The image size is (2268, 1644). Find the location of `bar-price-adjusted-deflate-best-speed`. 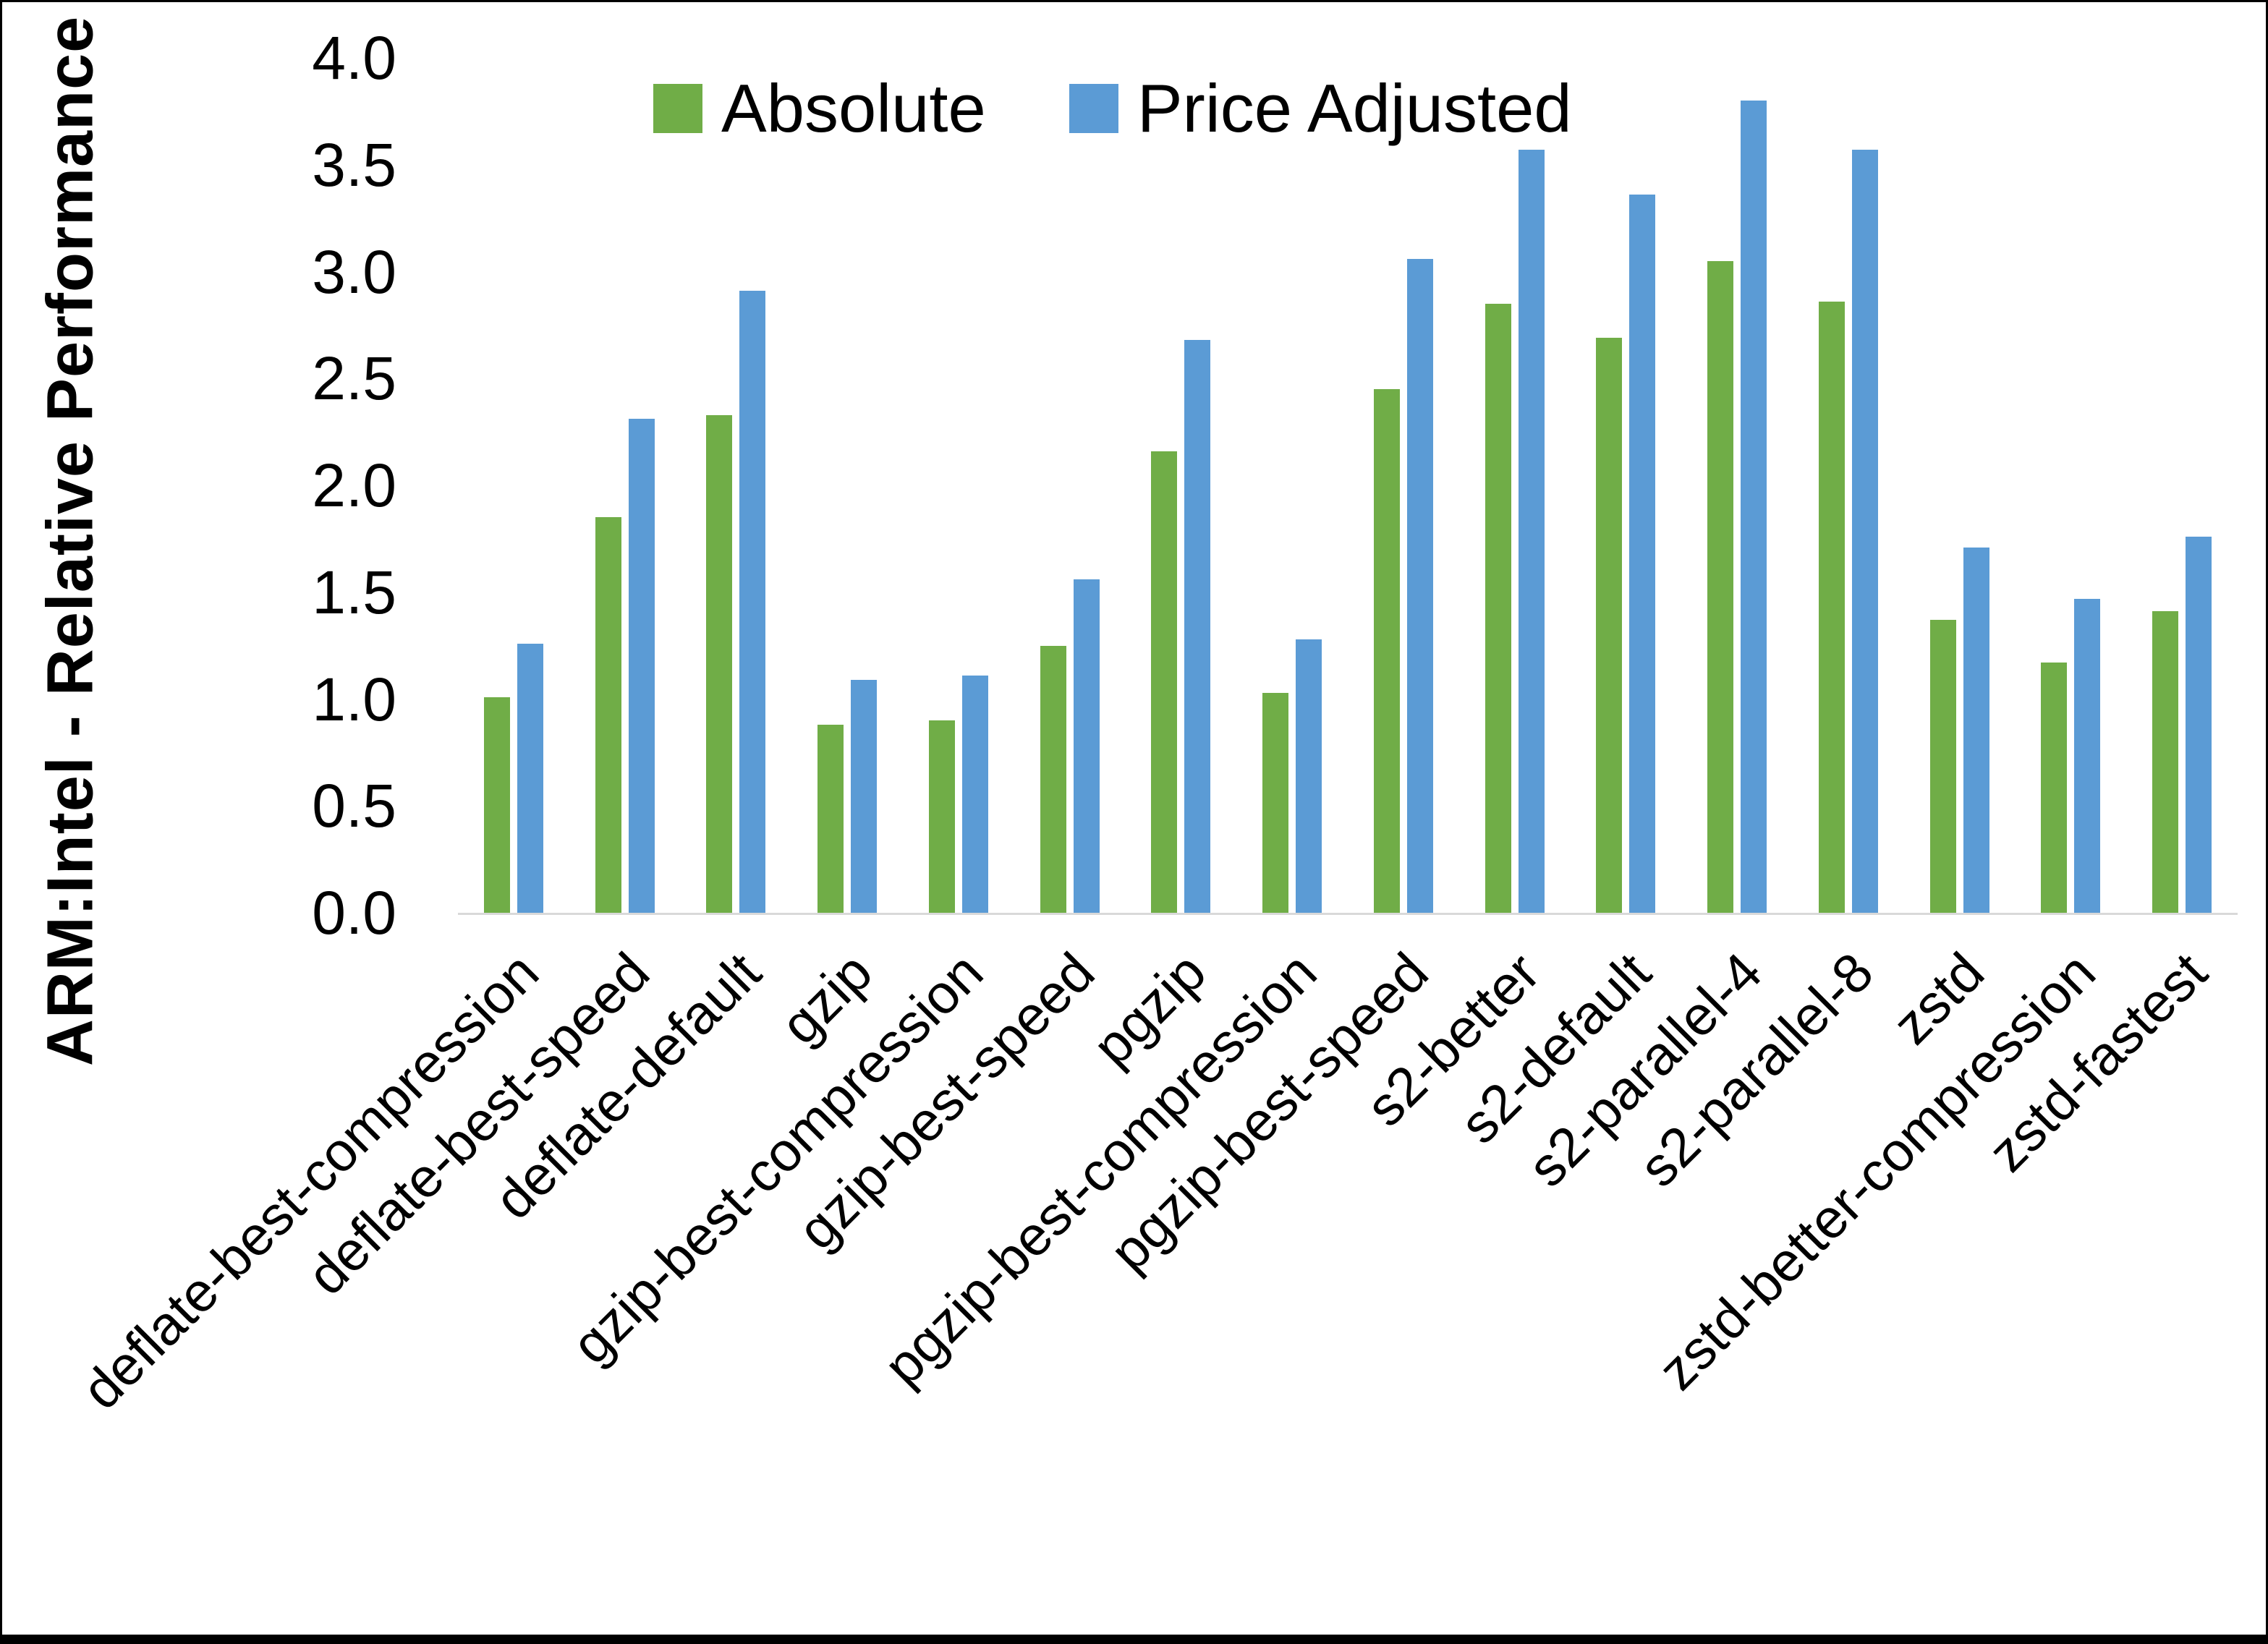

bar-price-adjusted-deflate-best-speed is located at coordinates (641, 666).